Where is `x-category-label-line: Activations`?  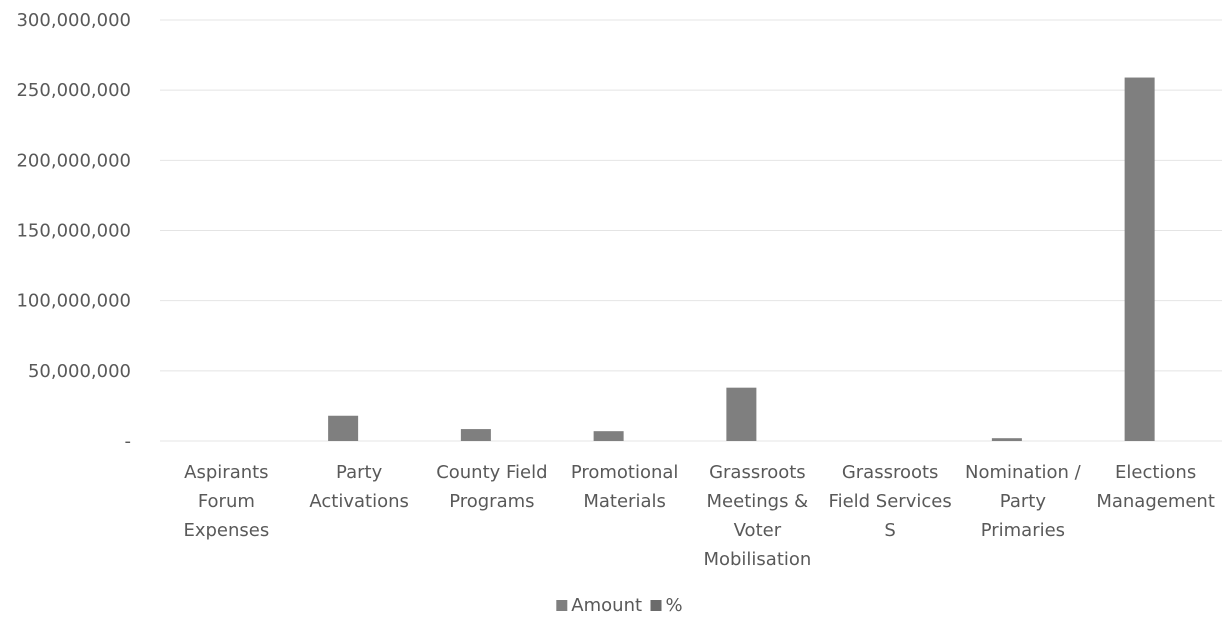
x-category-label-line: Activations is located at coordinates (359, 501).